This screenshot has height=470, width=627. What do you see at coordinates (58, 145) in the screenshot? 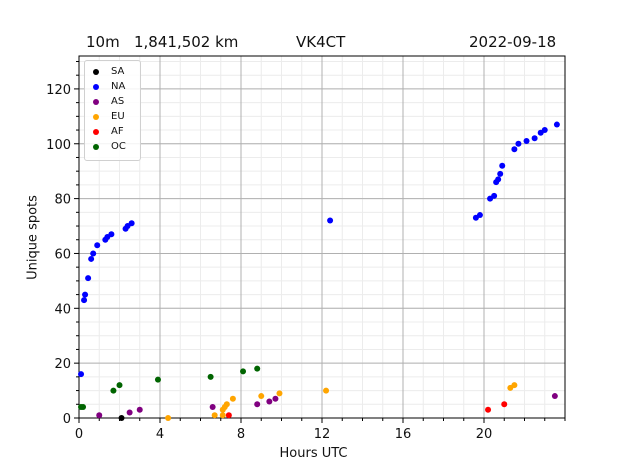
I see `y-tick-label: 100` at bounding box center [58, 145].